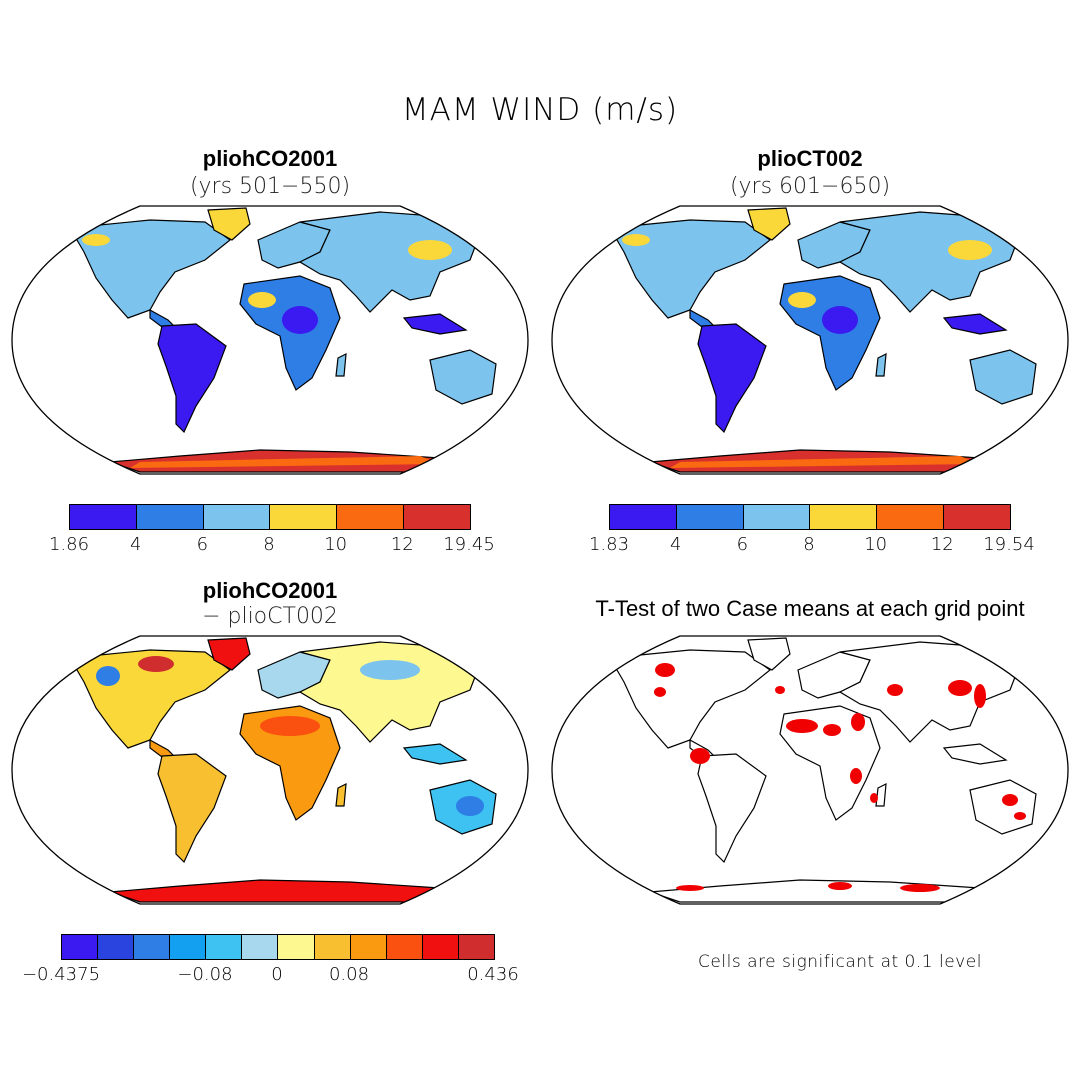 This screenshot has width=1080, height=1080. I want to click on colorbar-top-left, so click(270, 517).